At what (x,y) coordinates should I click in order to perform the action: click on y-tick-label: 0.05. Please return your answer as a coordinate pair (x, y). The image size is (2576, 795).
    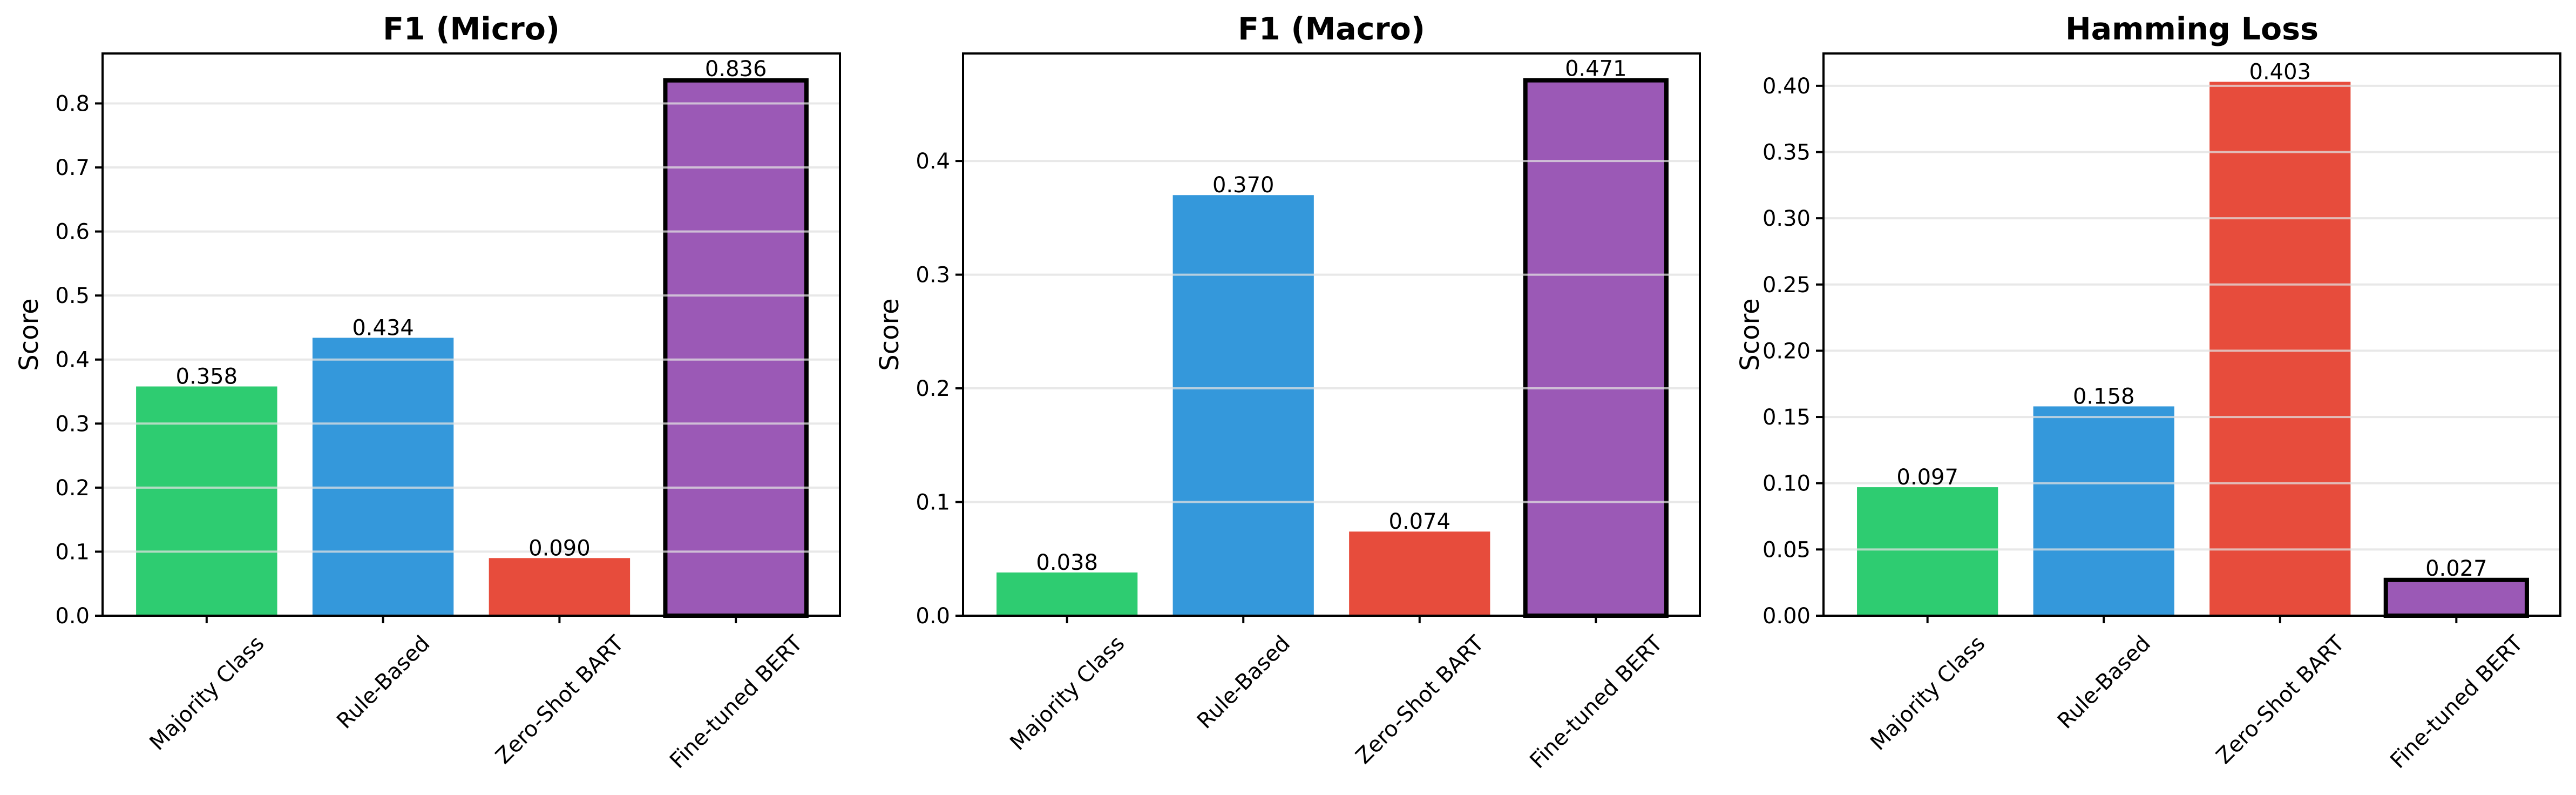
    Looking at the image, I should click on (1786, 550).